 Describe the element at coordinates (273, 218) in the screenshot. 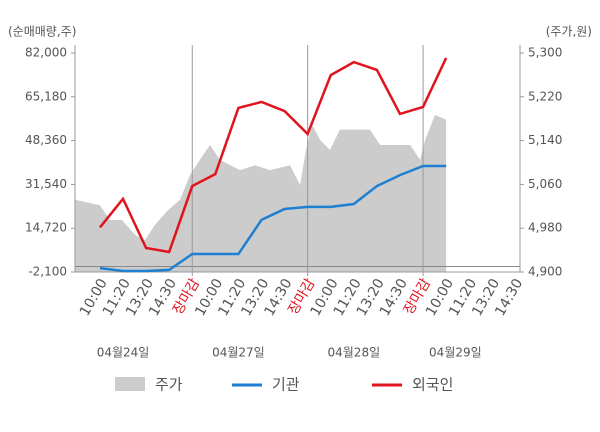

I see `line-series` at that location.